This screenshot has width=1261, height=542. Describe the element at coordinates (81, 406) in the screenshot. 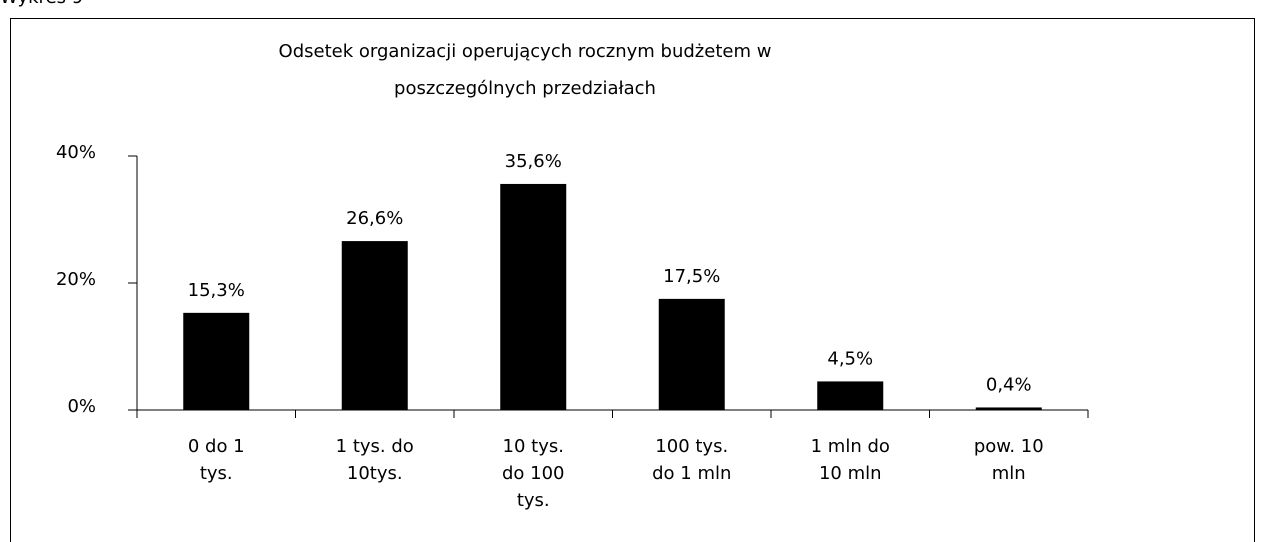

I see `y-tick-label: 0%` at that location.